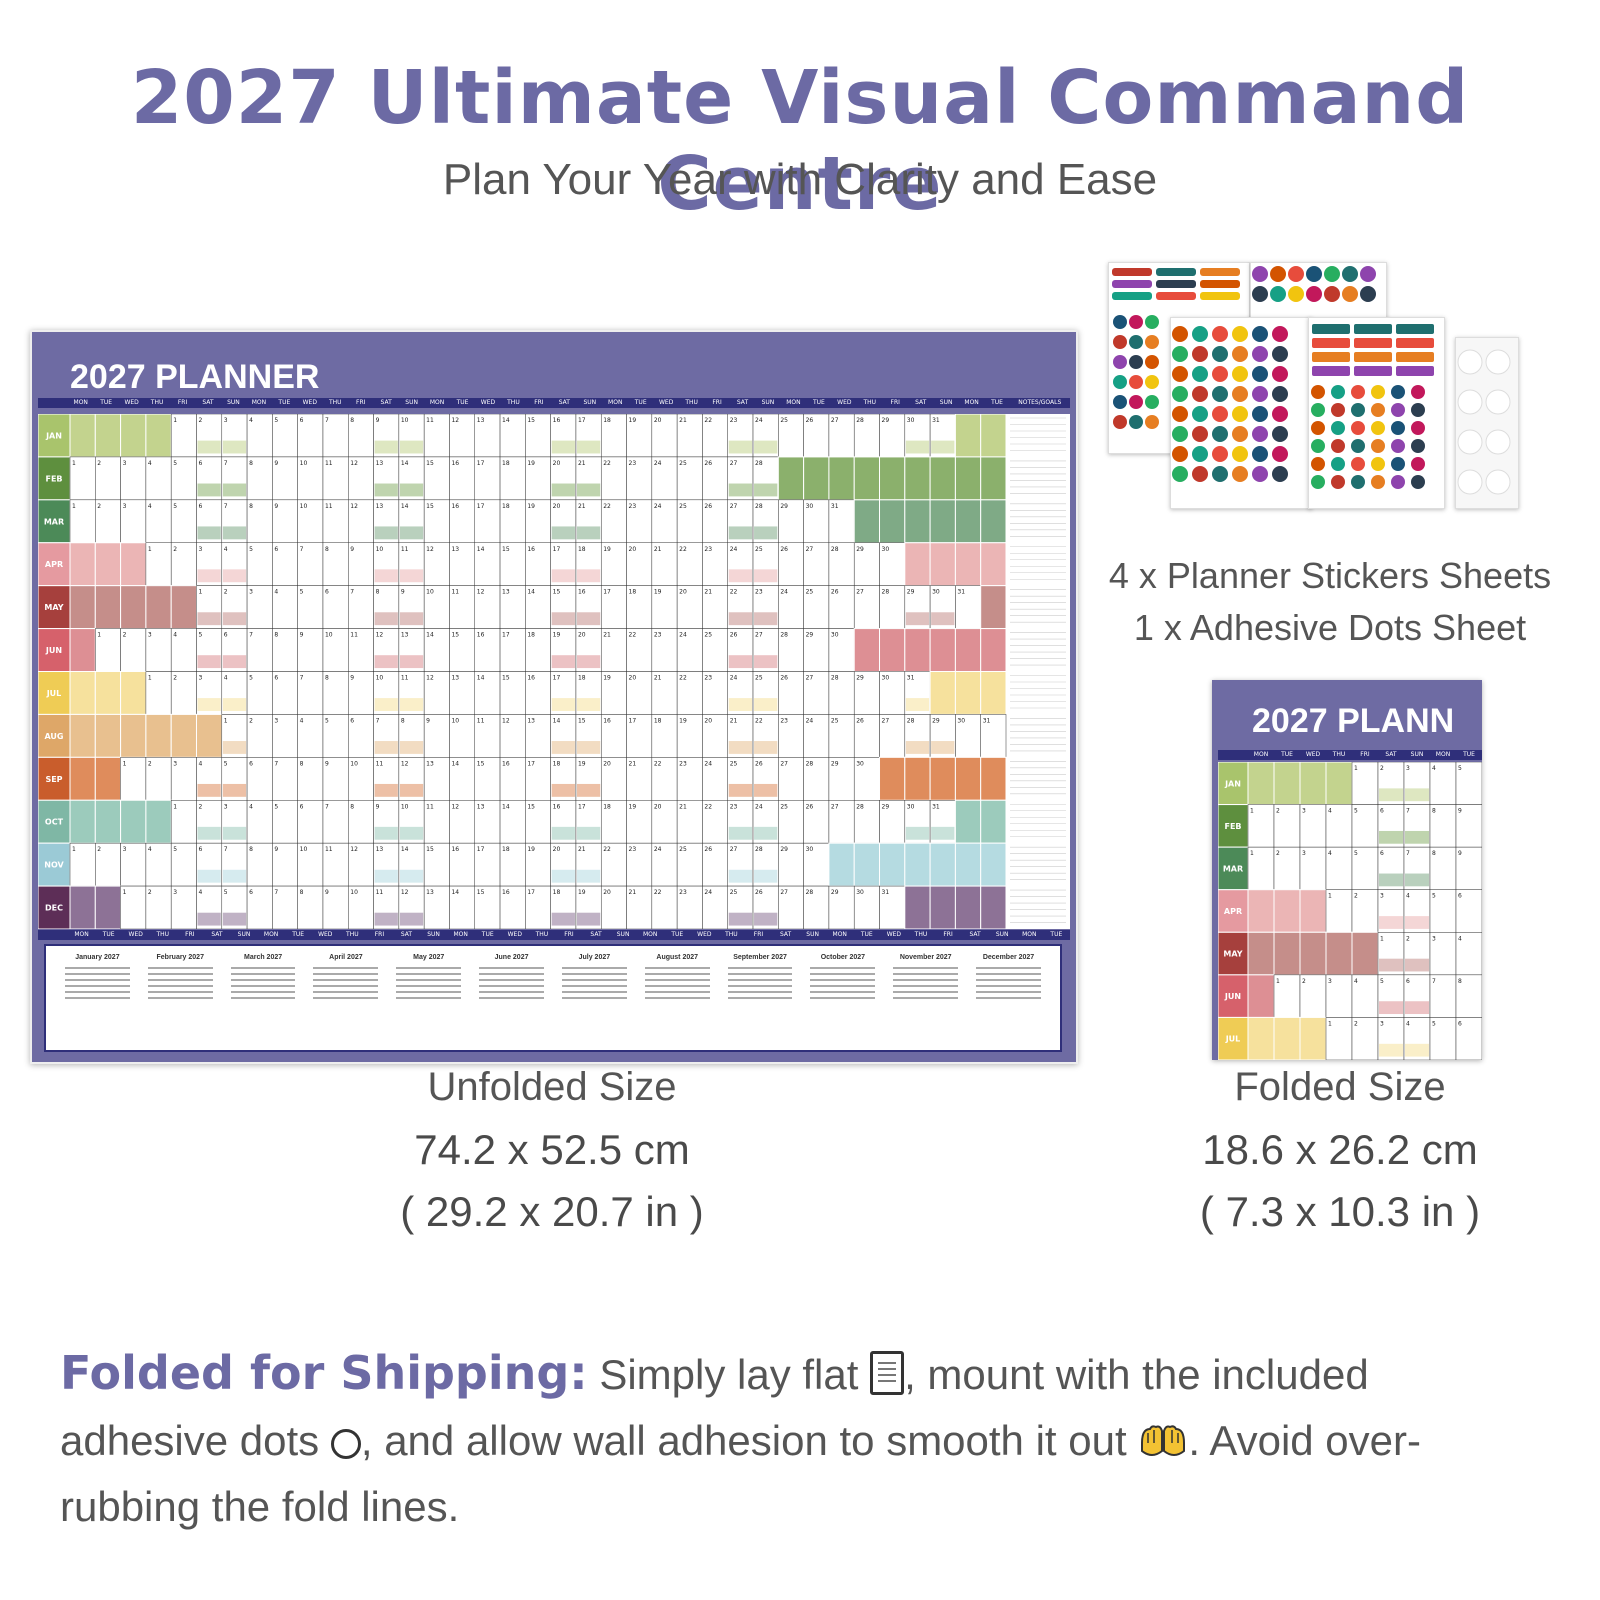  What do you see at coordinates (53, 607) in the screenshot?
I see `month-label: MAY` at bounding box center [53, 607].